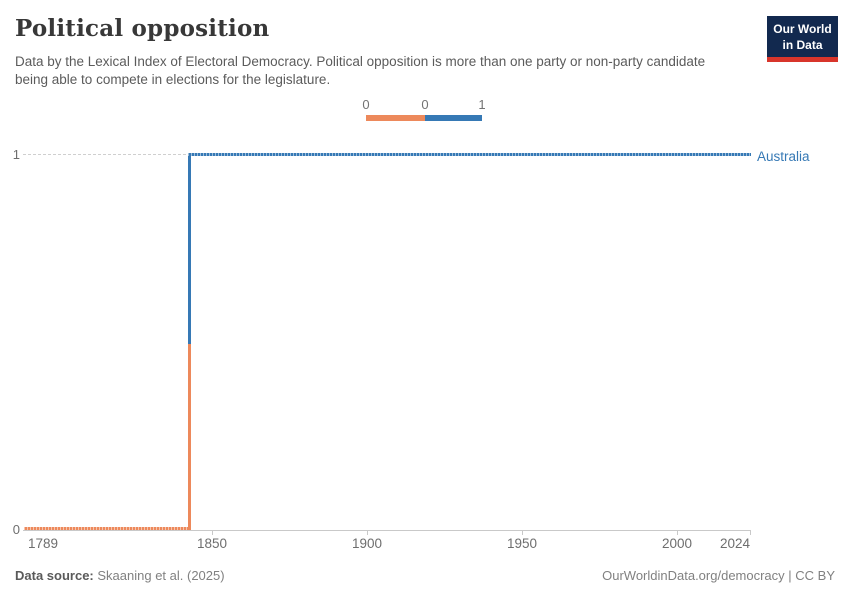 This screenshot has width=850, height=600. Describe the element at coordinates (212, 543) in the screenshot. I see `x-tick-label-1850: 1850` at that location.